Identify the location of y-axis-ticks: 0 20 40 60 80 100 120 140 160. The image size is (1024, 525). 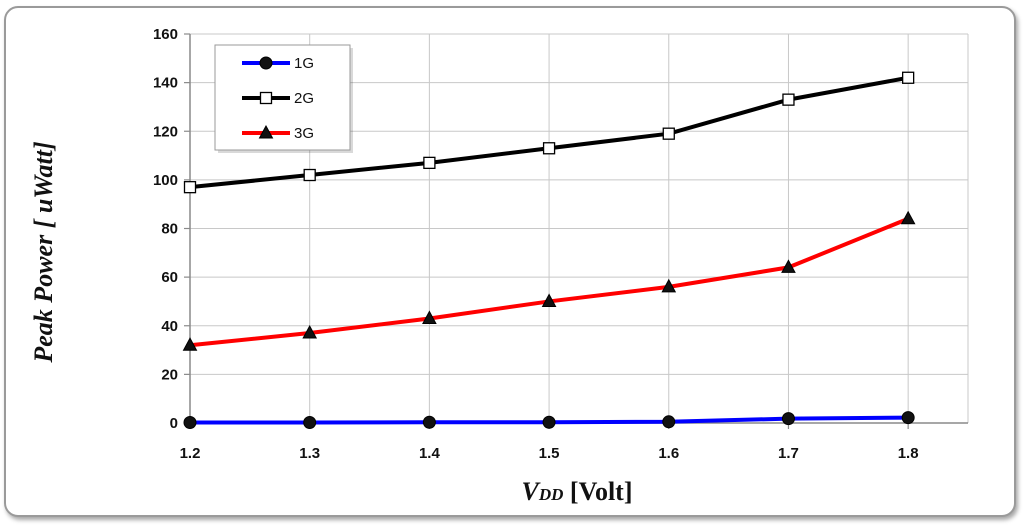
(171, 229).